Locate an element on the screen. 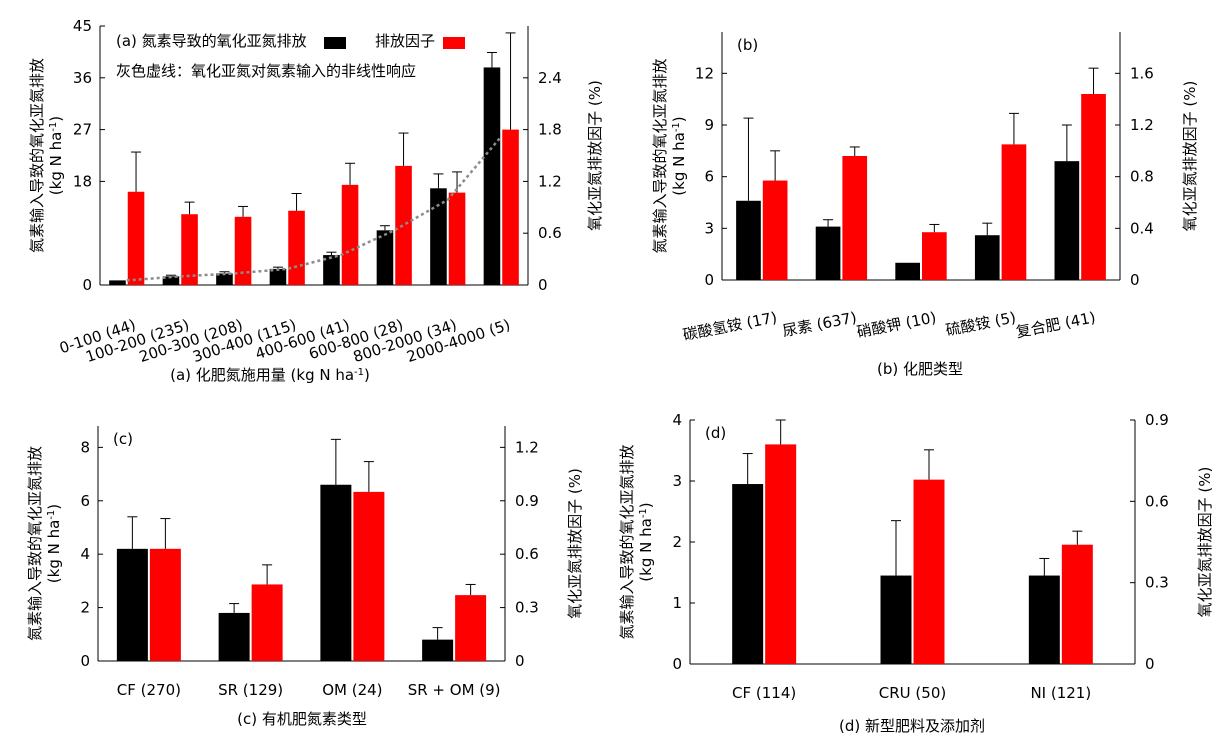 This screenshot has width=1220, height=749. legend-swatch-ef is located at coordinates (454, 43).